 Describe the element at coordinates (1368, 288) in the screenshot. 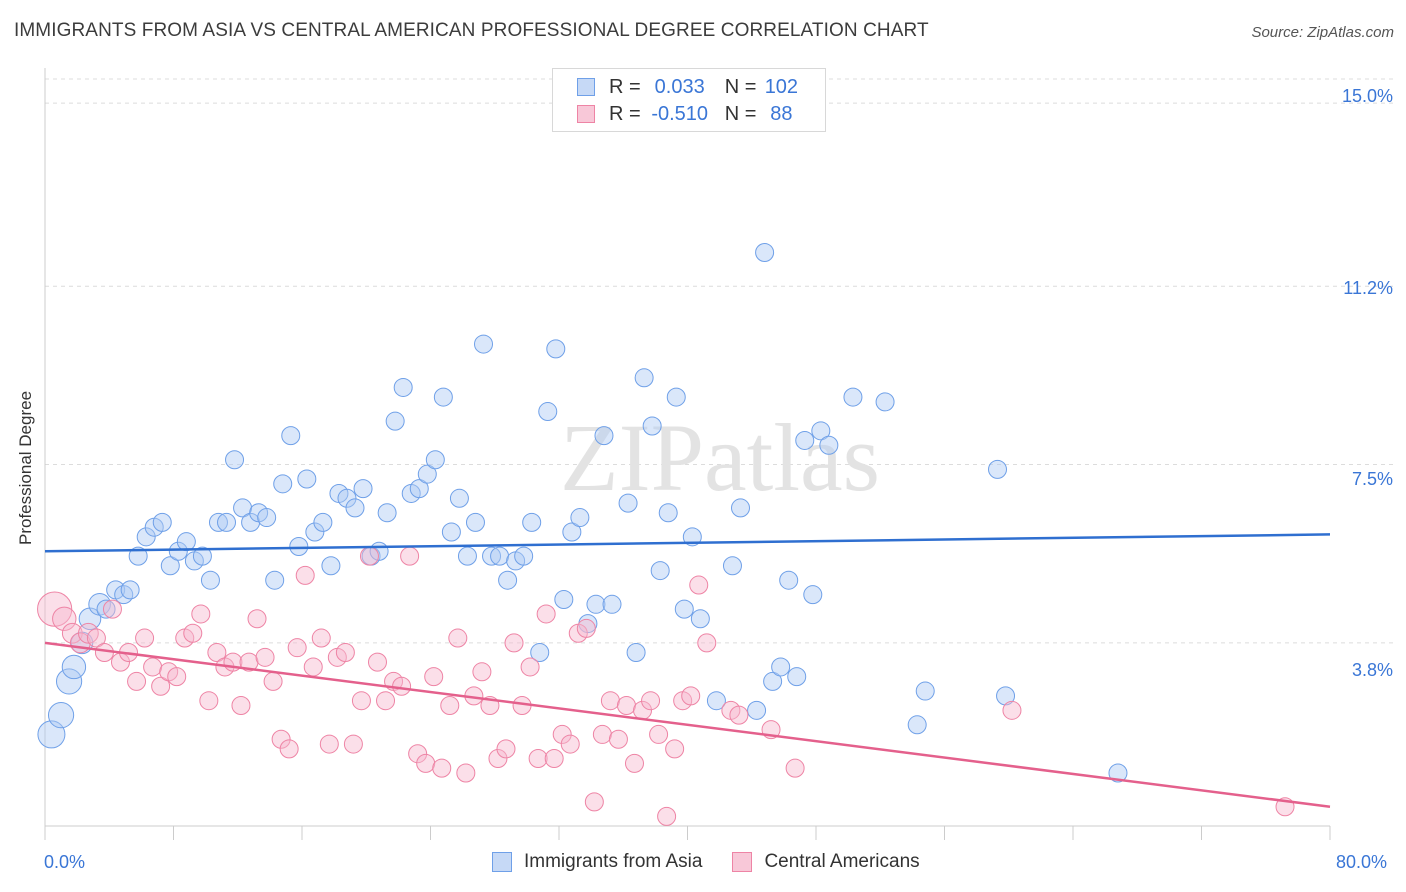

I see `y-tick-label: 11.2%` at that location.